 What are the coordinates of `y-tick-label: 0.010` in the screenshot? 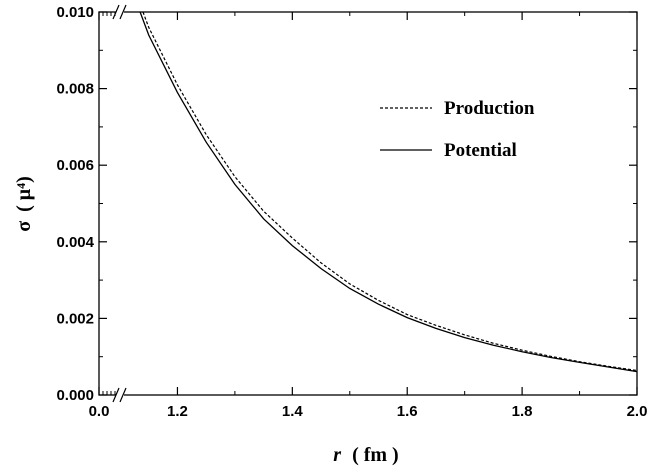 It's located at (75, 12).